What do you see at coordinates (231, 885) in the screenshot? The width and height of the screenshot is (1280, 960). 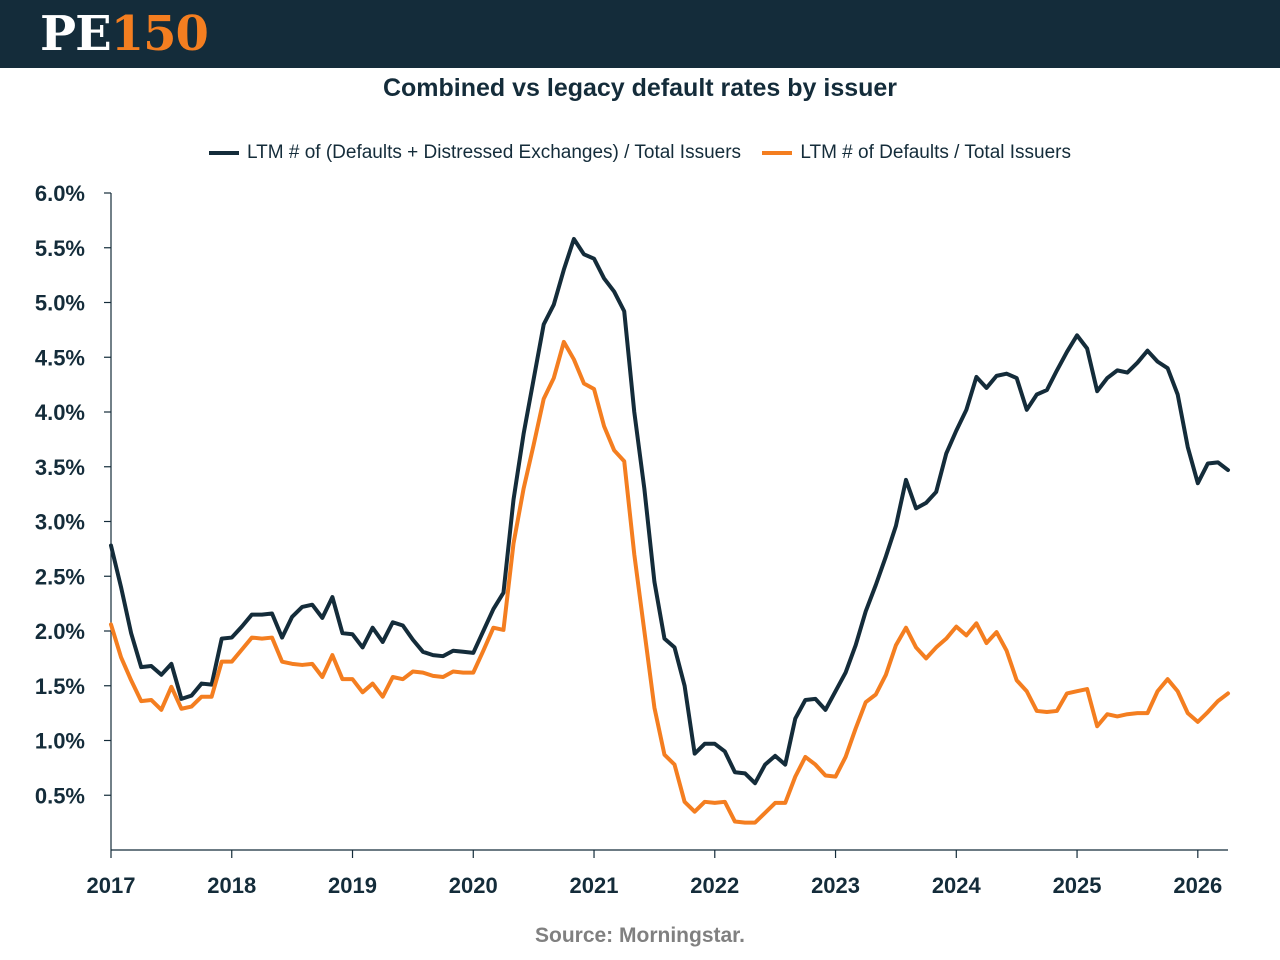 I see `x-tick-label: 2018` at bounding box center [231, 885].